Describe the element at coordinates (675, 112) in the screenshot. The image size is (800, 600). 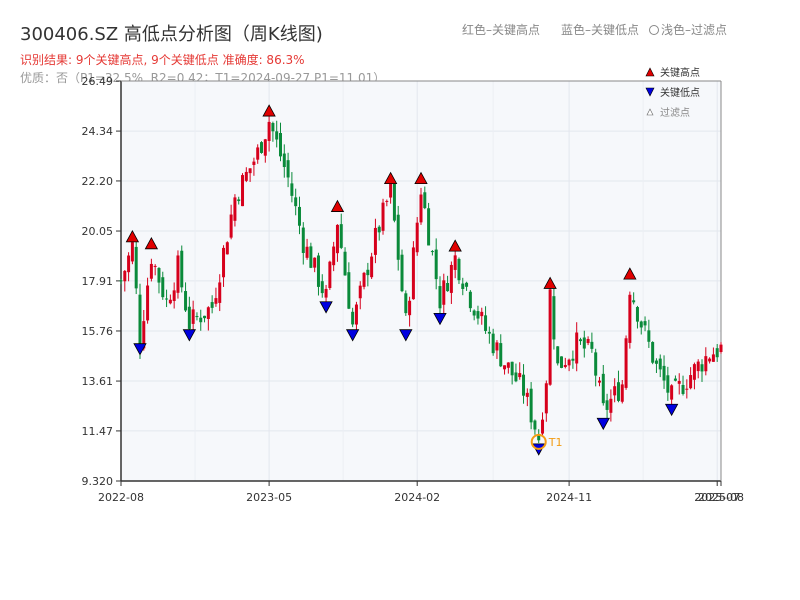
I see `legend-entry-label: 过滤点` at that location.